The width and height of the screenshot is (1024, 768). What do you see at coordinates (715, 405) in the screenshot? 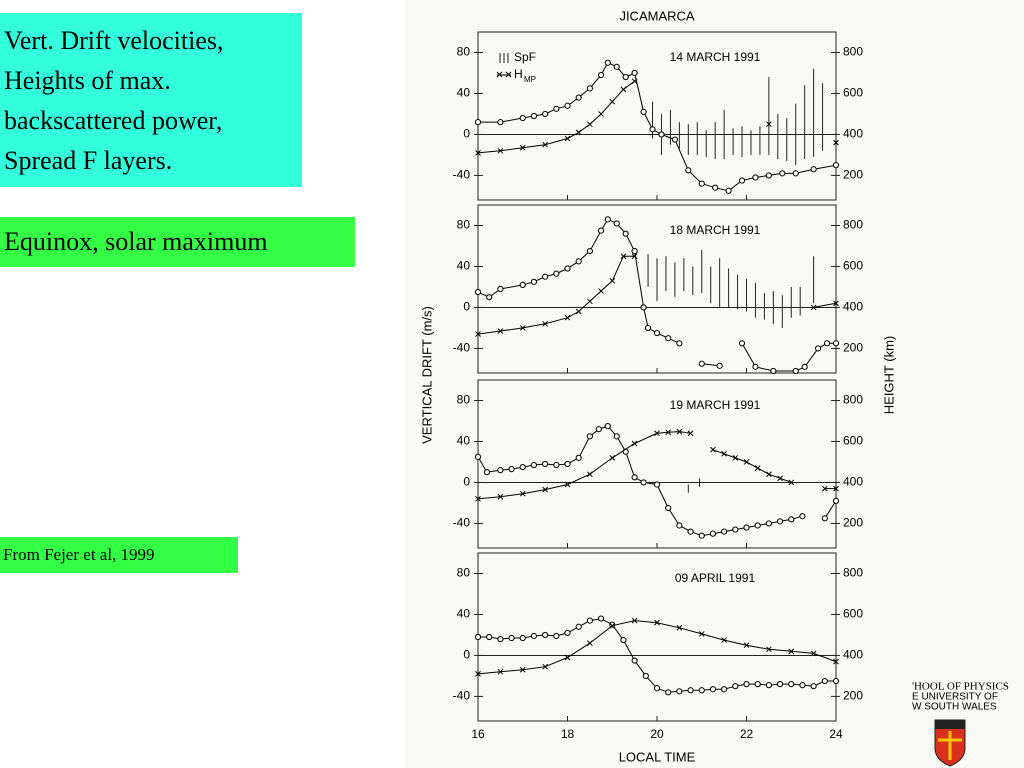
I see `panel-title: 19 MARCH 1991` at bounding box center [715, 405].